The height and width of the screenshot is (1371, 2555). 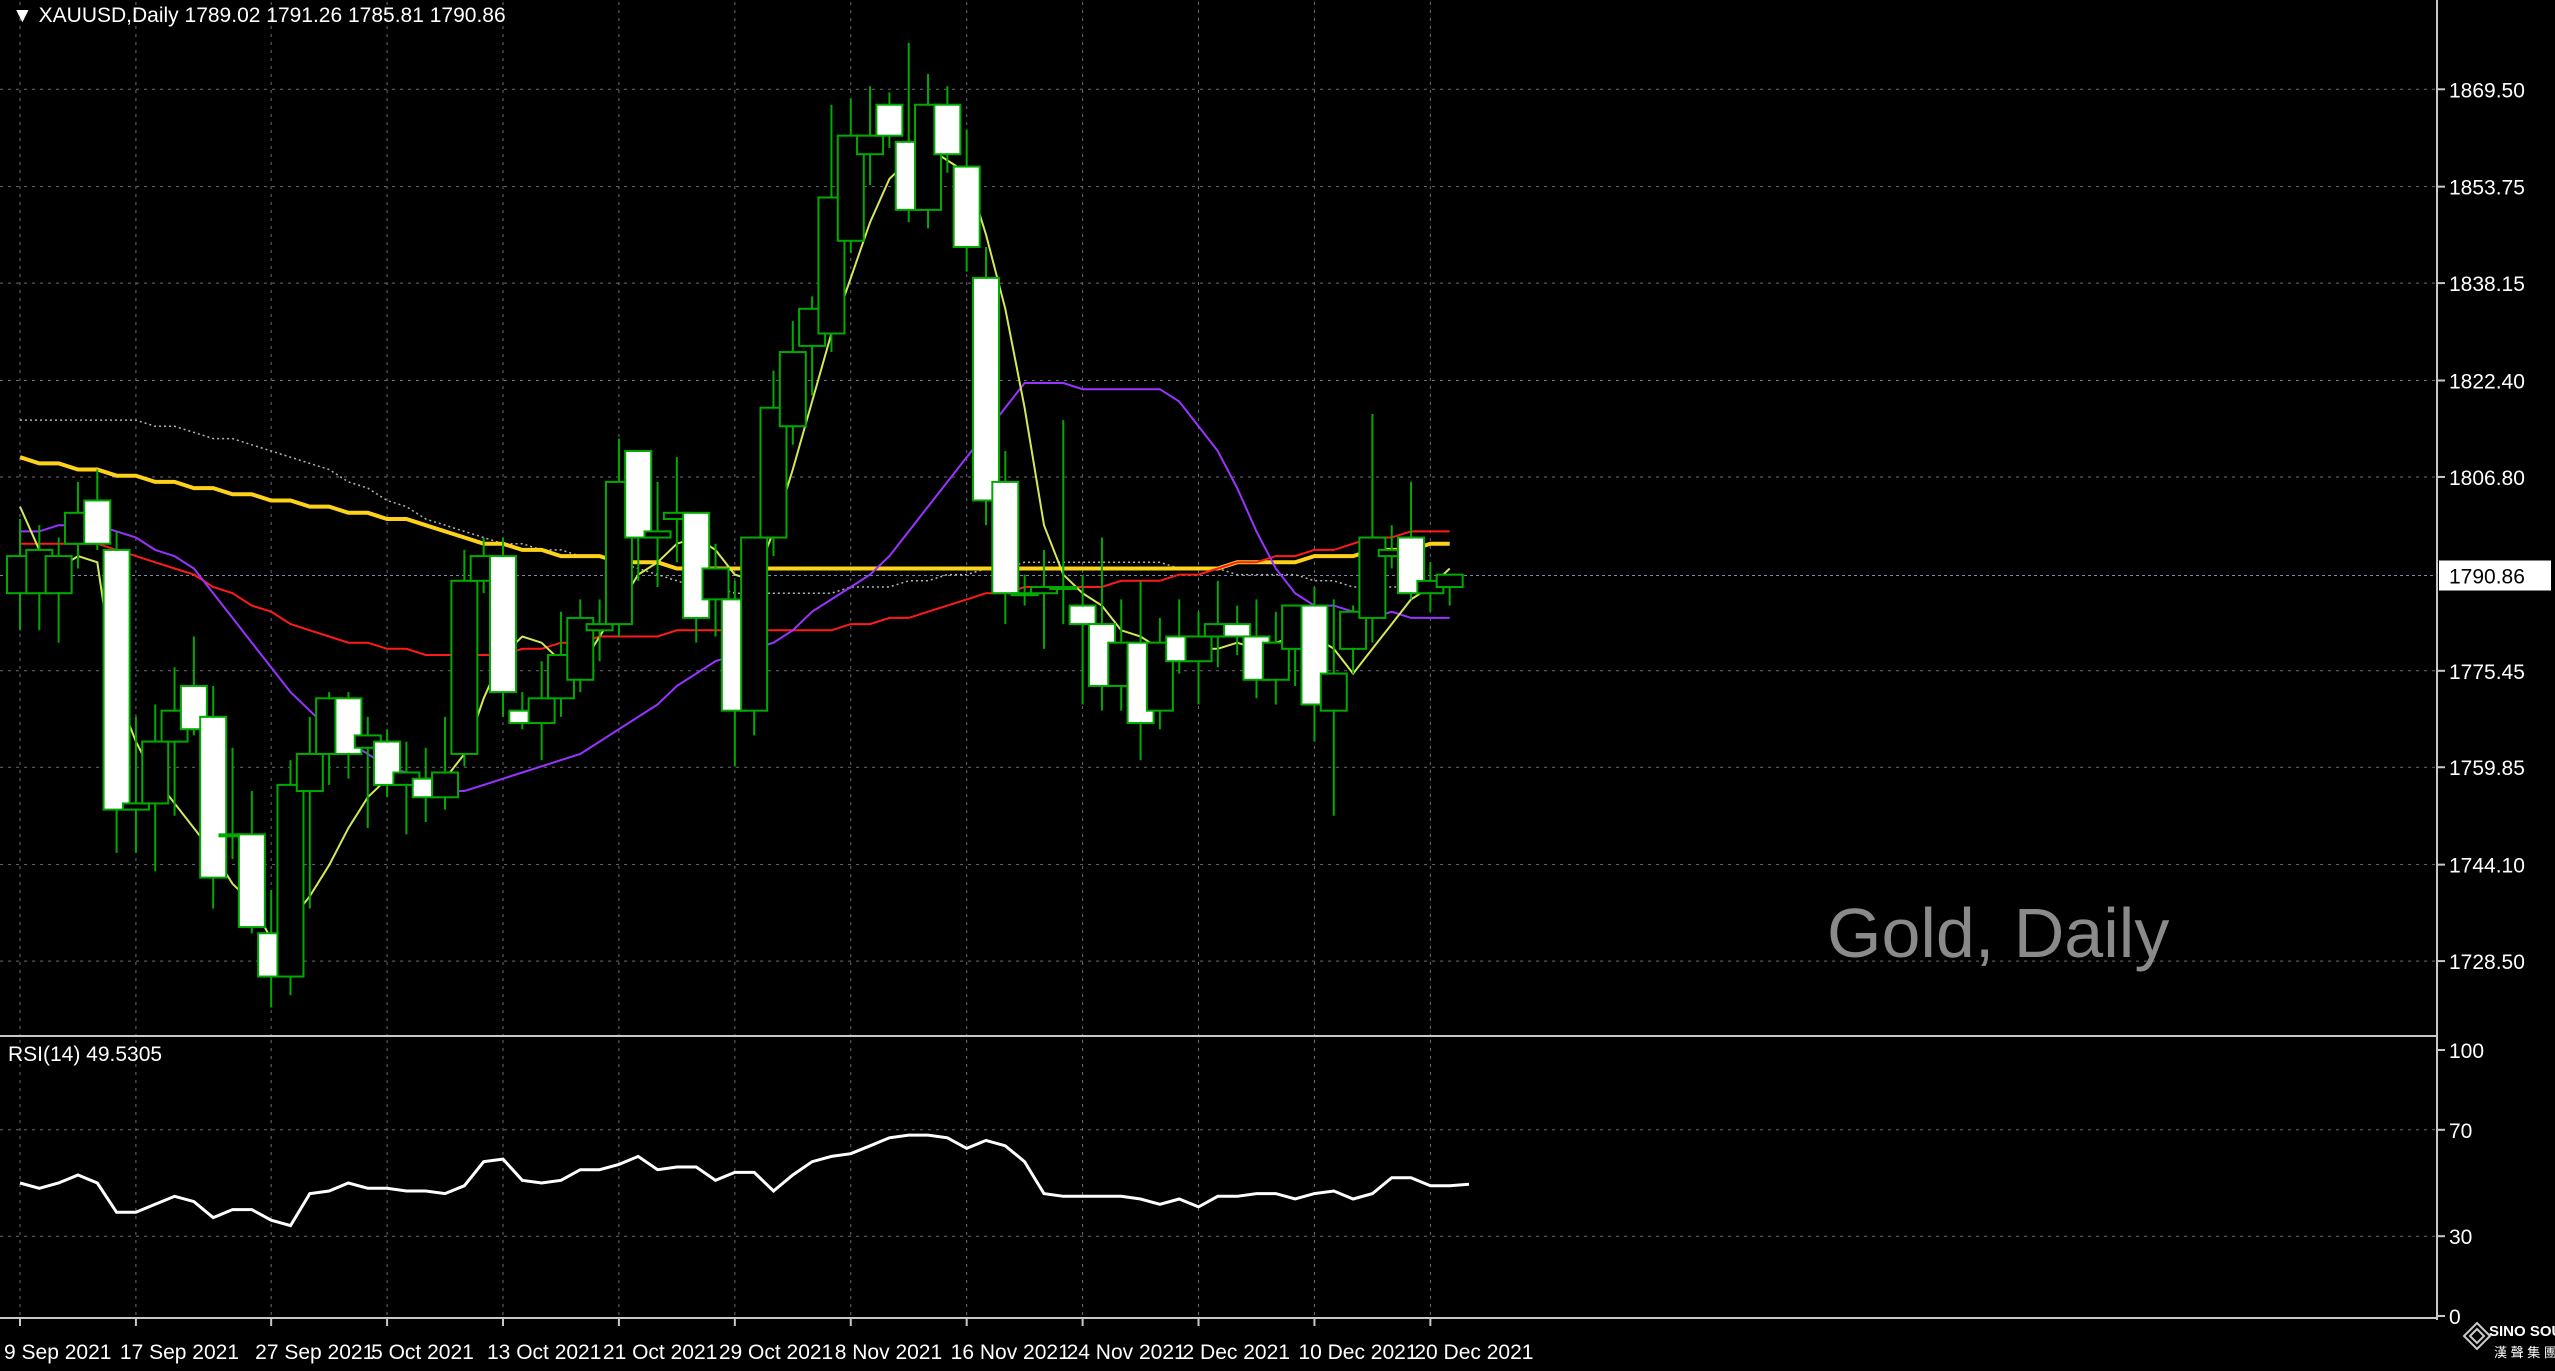 I want to click on logo-text: SINO SOUND, so click(x=2522, y=1331).